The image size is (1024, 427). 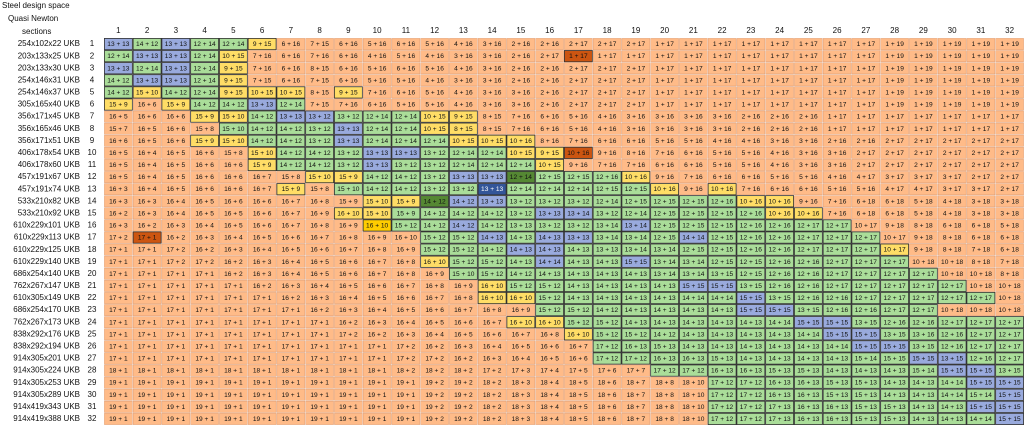 I want to click on column-number: 27, so click(x=865, y=30).